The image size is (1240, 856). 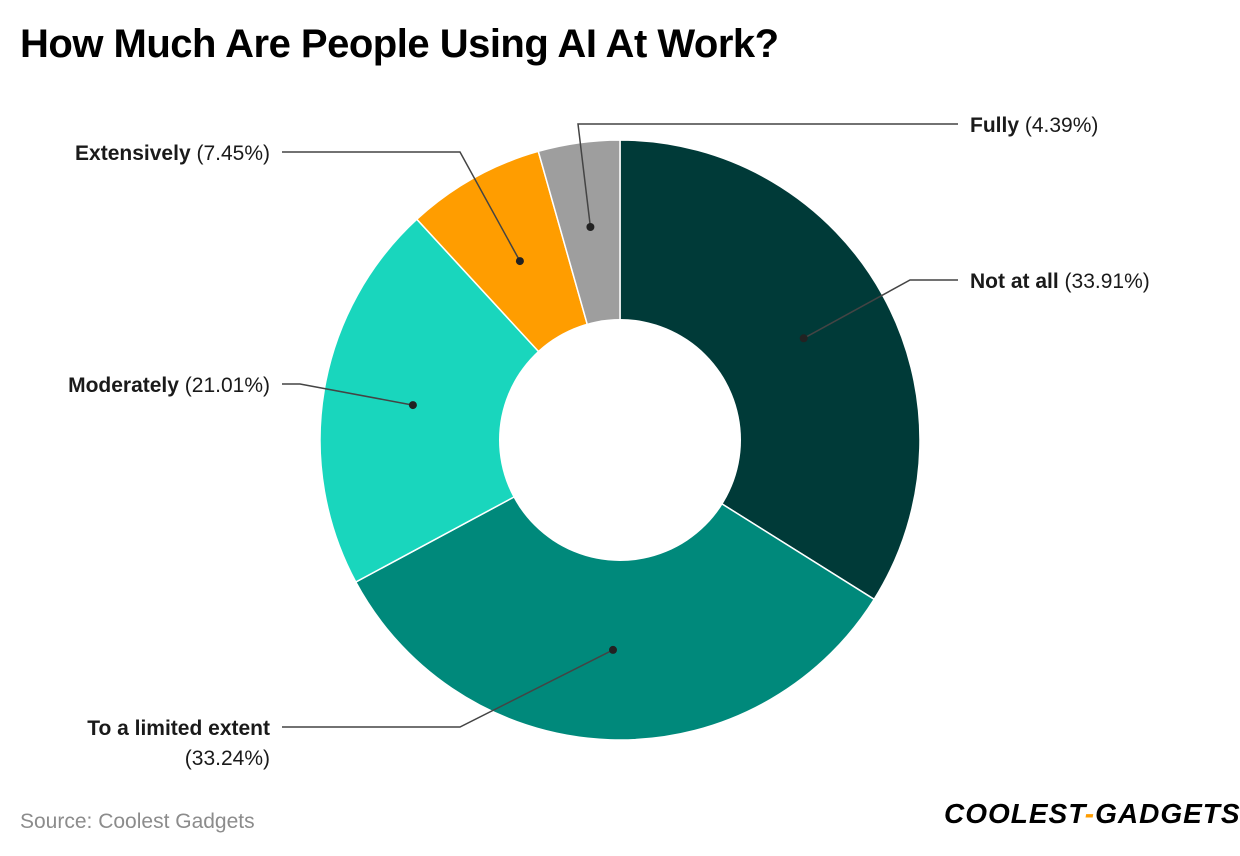 I want to click on brand-logo-dash: -, so click(x=1090, y=813).